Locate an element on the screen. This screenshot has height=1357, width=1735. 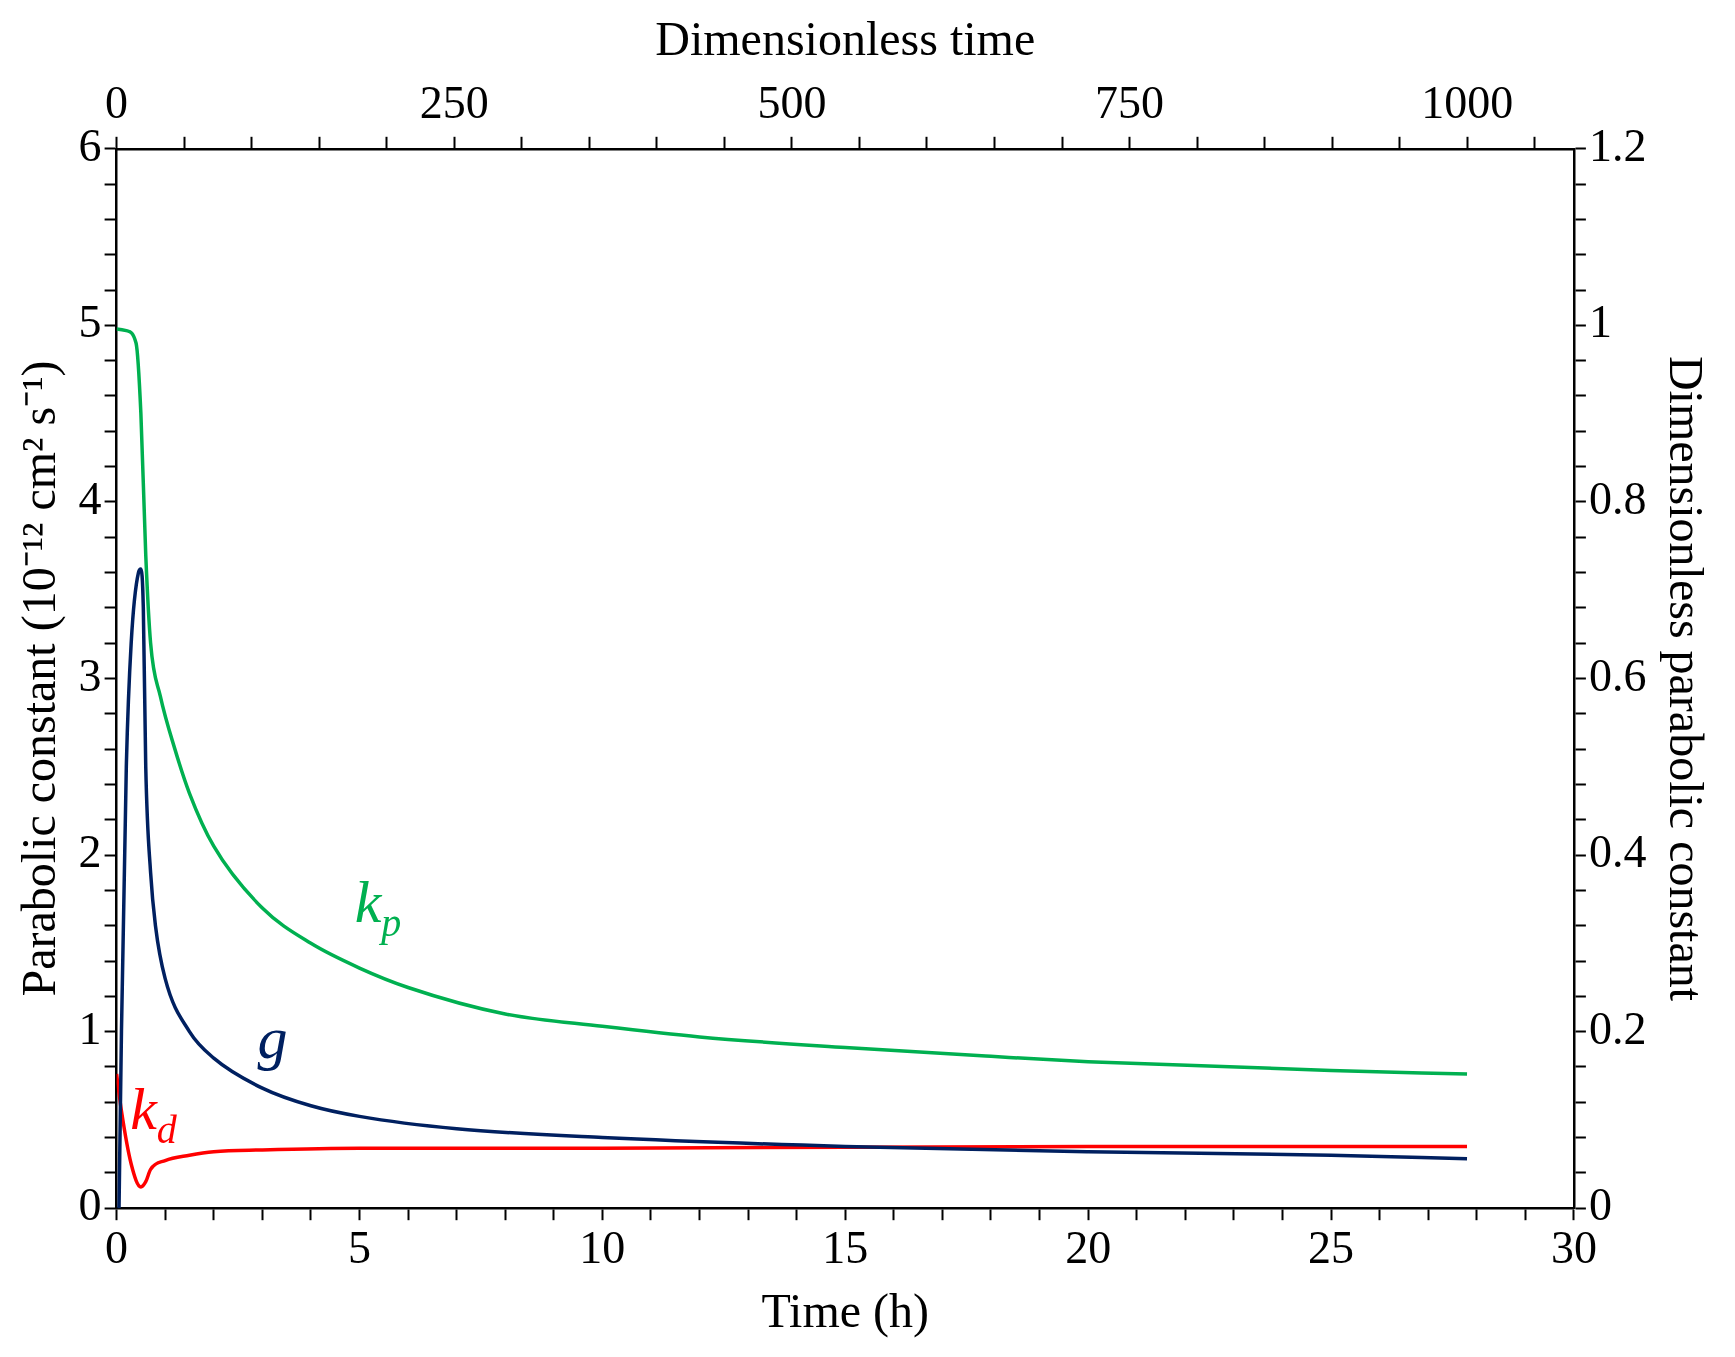
y-axis-title: Parabolic constant (10⁻¹² cm² s⁻¹) is located at coordinates (39, 678).